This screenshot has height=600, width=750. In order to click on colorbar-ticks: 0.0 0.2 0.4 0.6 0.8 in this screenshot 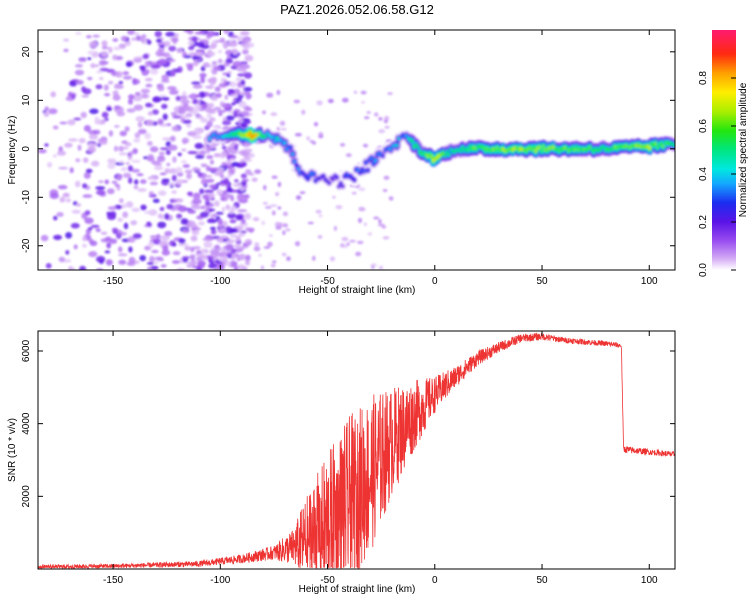, I will do `click(717, 174)`.